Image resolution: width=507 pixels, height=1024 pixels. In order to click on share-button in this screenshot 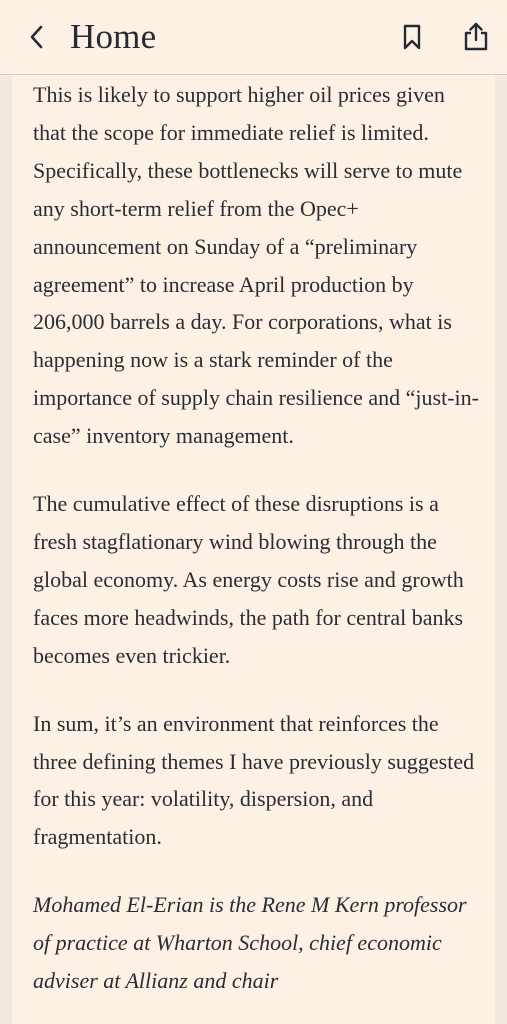, I will do `click(476, 36)`.